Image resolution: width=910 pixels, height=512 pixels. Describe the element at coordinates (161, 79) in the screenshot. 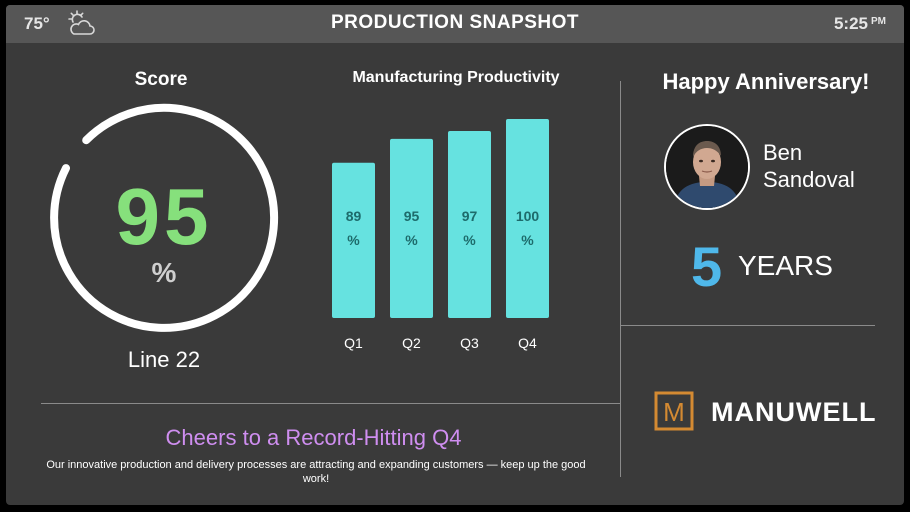

I see `score-title: Score` at that location.